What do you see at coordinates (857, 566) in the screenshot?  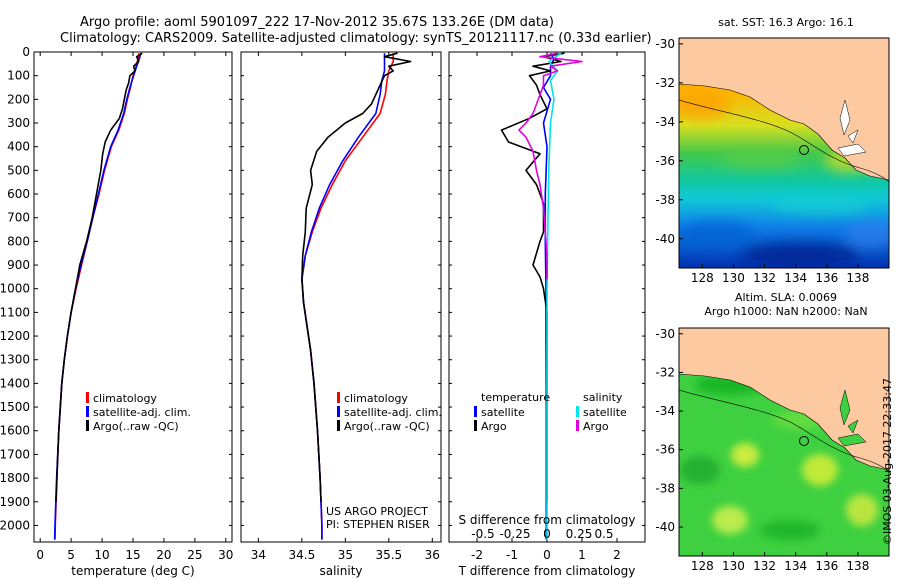 I see `lon-tick-label: 138` at bounding box center [857, 566].